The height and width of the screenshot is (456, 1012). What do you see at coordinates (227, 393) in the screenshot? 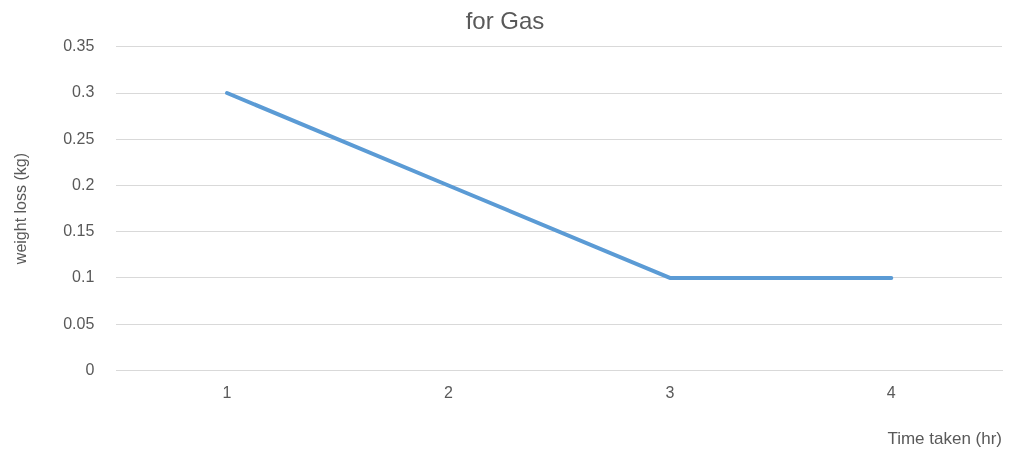
I see `x-tick-label: 1` at bounding box center [227, 393].